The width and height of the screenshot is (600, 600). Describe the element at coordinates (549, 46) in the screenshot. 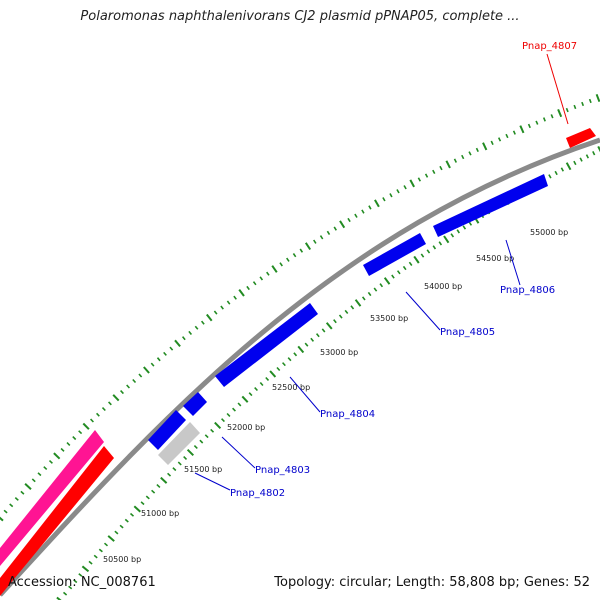

I see `gene-label-pnap-4807: Pnap_4807` at that location.